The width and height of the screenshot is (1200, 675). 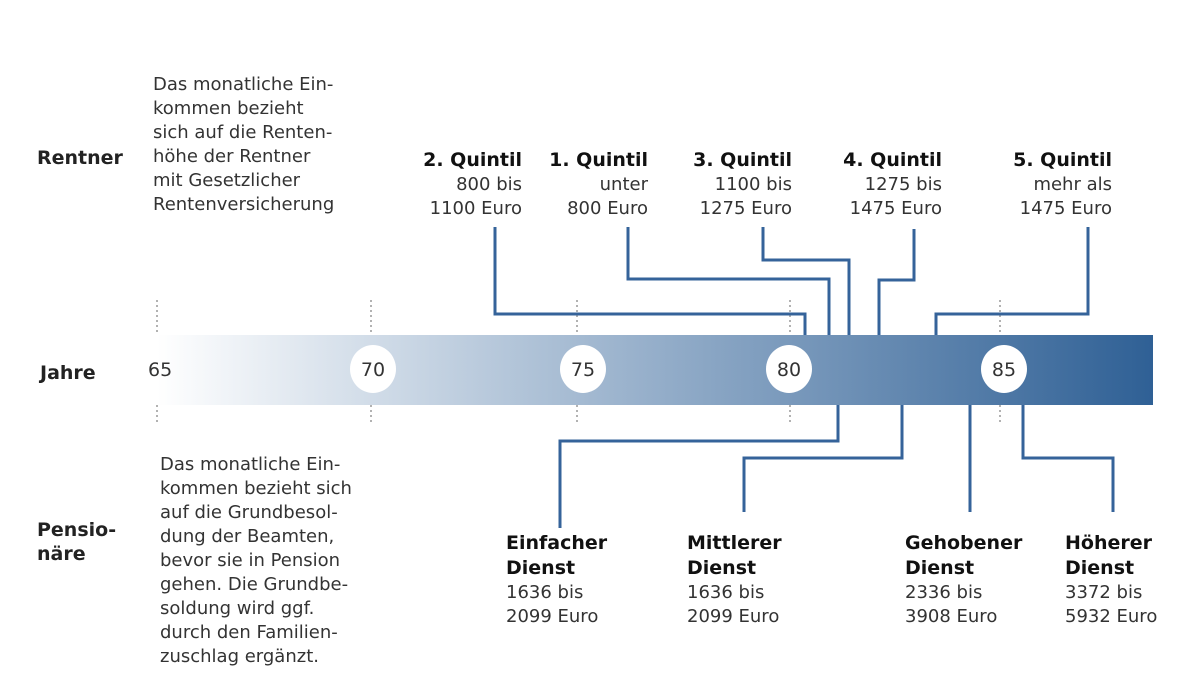 I want to click on quintil-title: 2. Quintil, so click(x=472, y=160).